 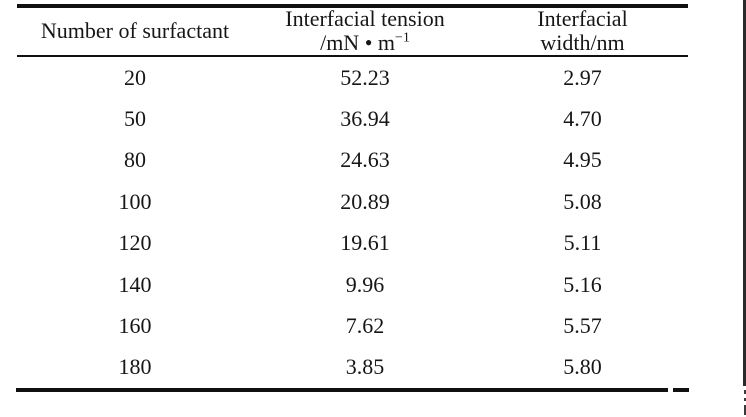 I want to click on column-header-number-of-surfactant: Number of surfactant, so click(x=135, y=31).